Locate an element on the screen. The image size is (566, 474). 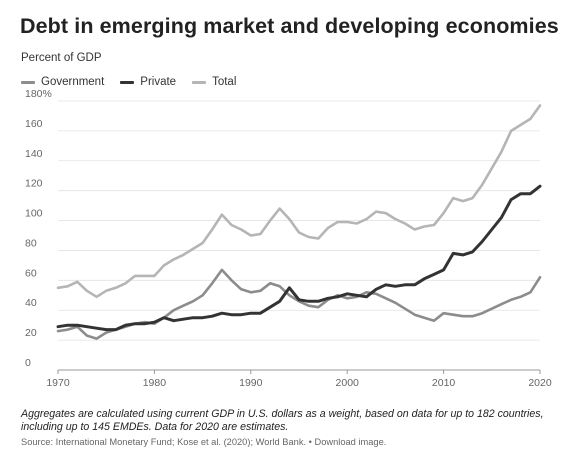
x-tick-label-2020: 2020 is located at coordinates (540, 383).